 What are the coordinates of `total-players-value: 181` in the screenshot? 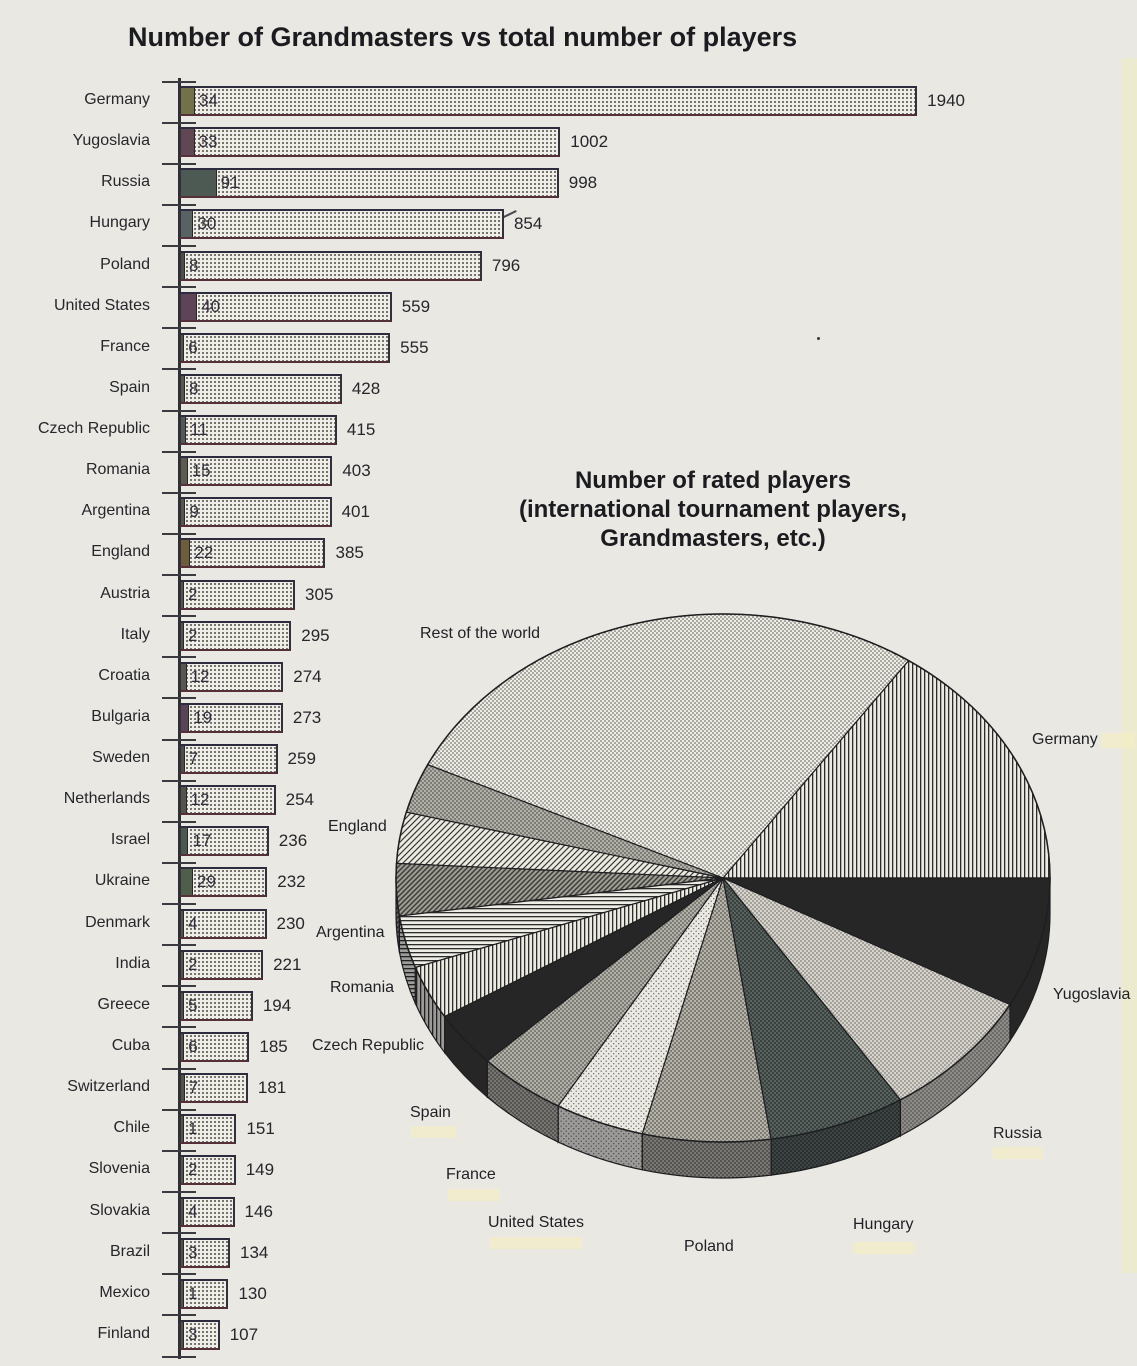 It's located at (272, 1088).